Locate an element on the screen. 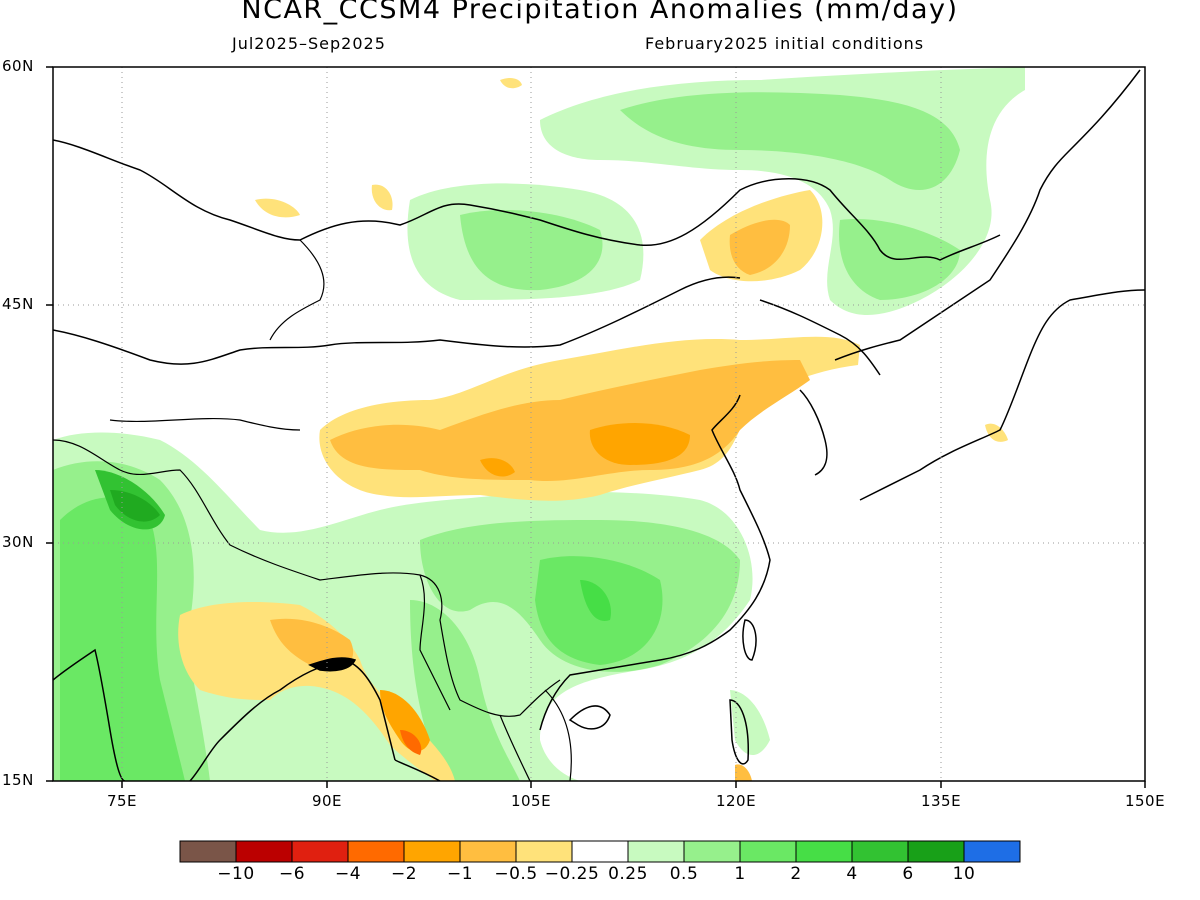 The image size is (1200, 900). lat-label-15n: 15N is located at coordinates (18, 780).